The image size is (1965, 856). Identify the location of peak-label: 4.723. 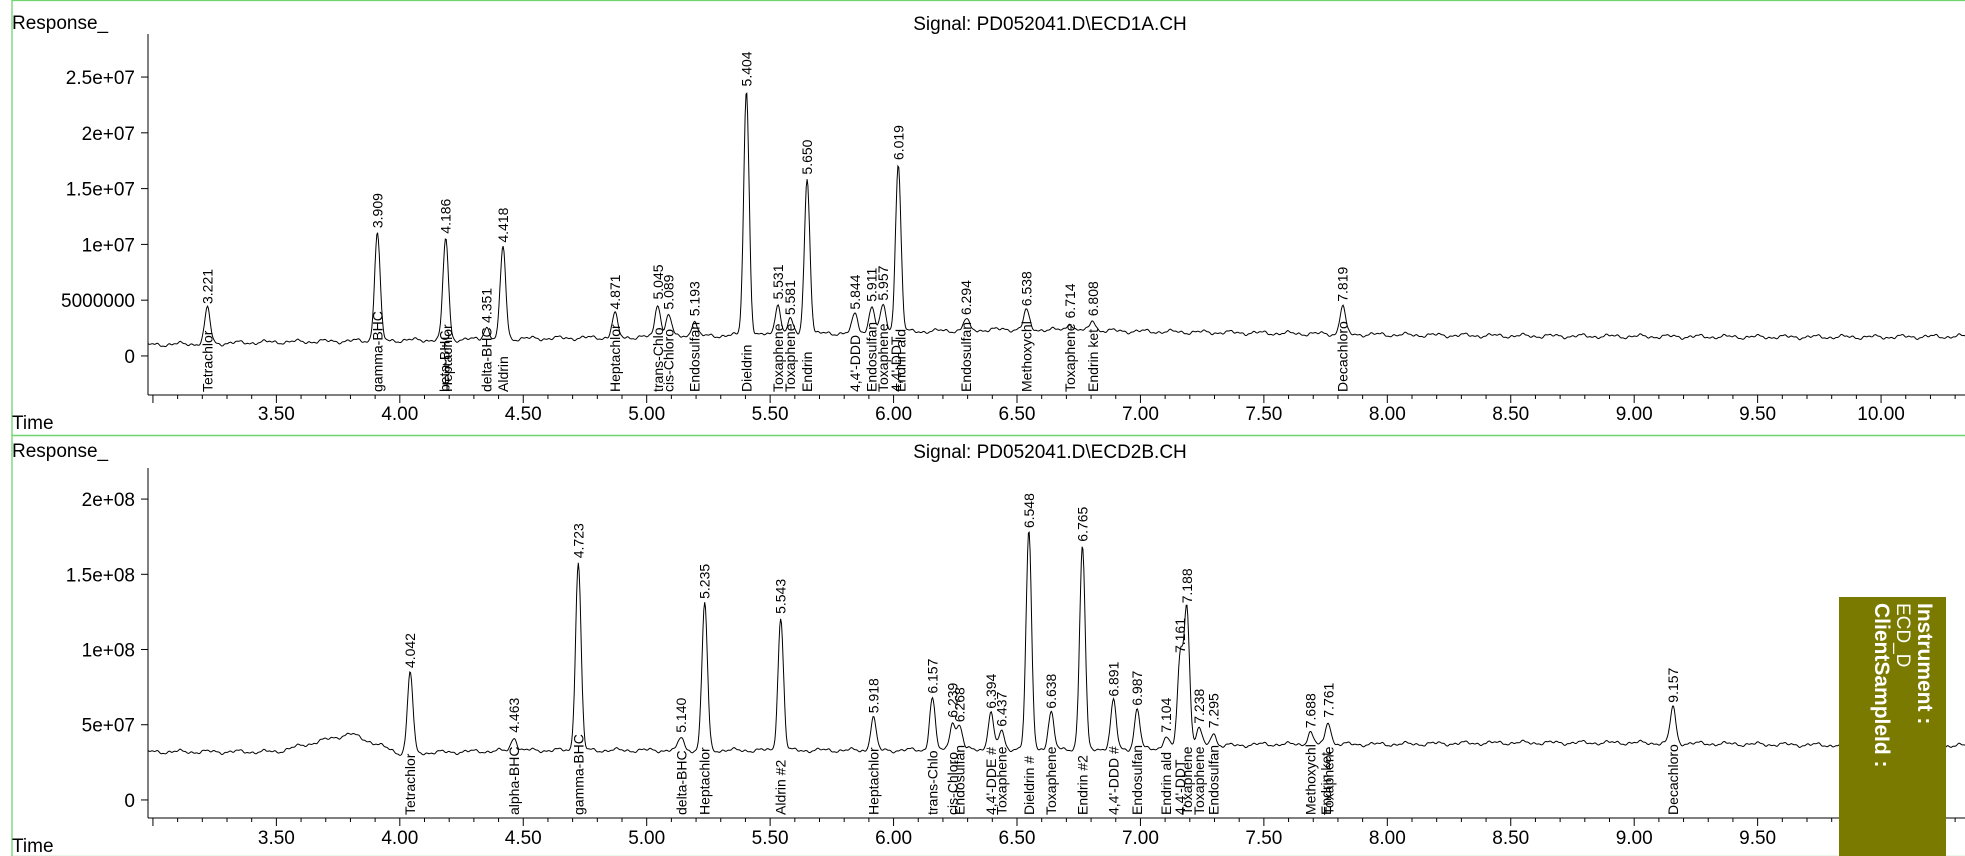
(578, 540).